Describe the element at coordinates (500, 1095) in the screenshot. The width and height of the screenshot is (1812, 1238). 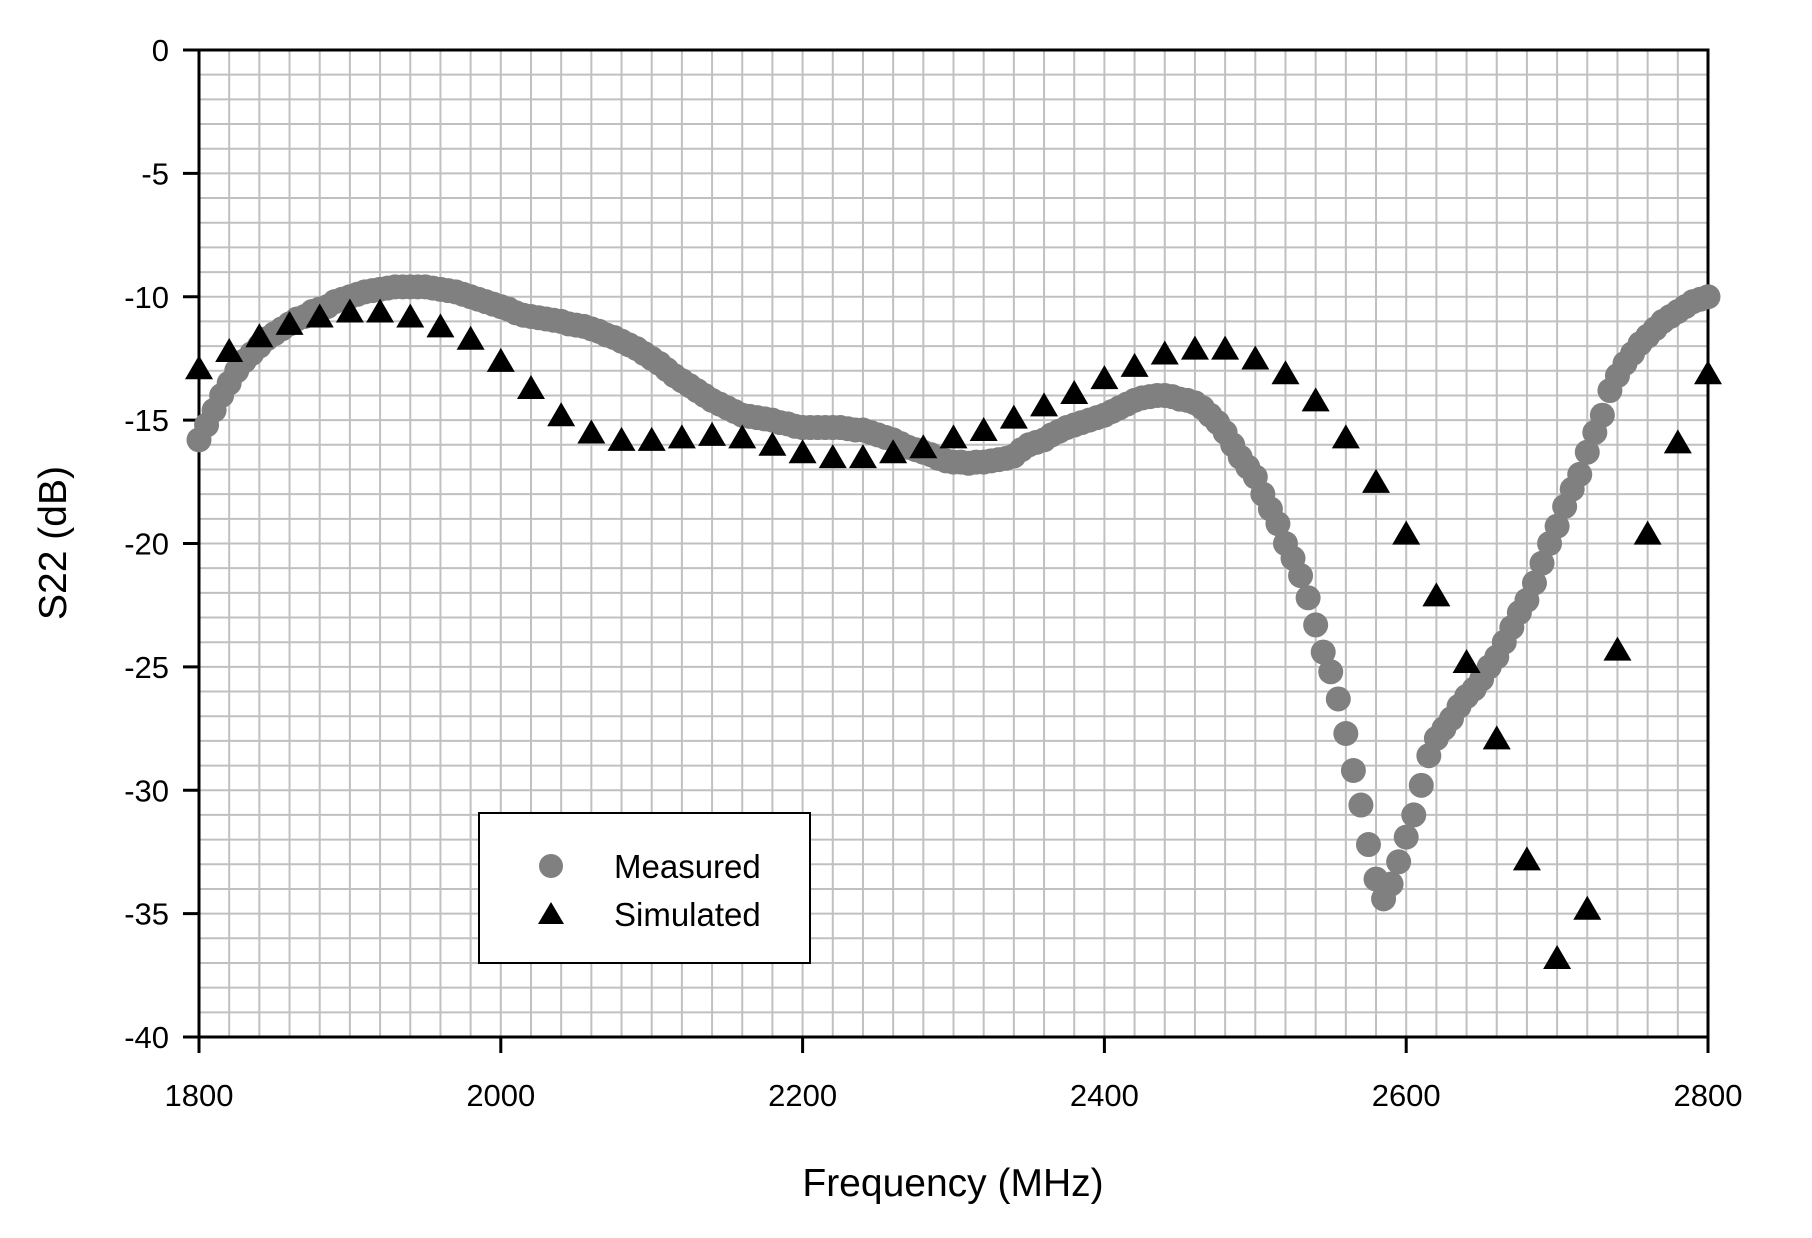
I see `x-tick-label: 2000` at that location.